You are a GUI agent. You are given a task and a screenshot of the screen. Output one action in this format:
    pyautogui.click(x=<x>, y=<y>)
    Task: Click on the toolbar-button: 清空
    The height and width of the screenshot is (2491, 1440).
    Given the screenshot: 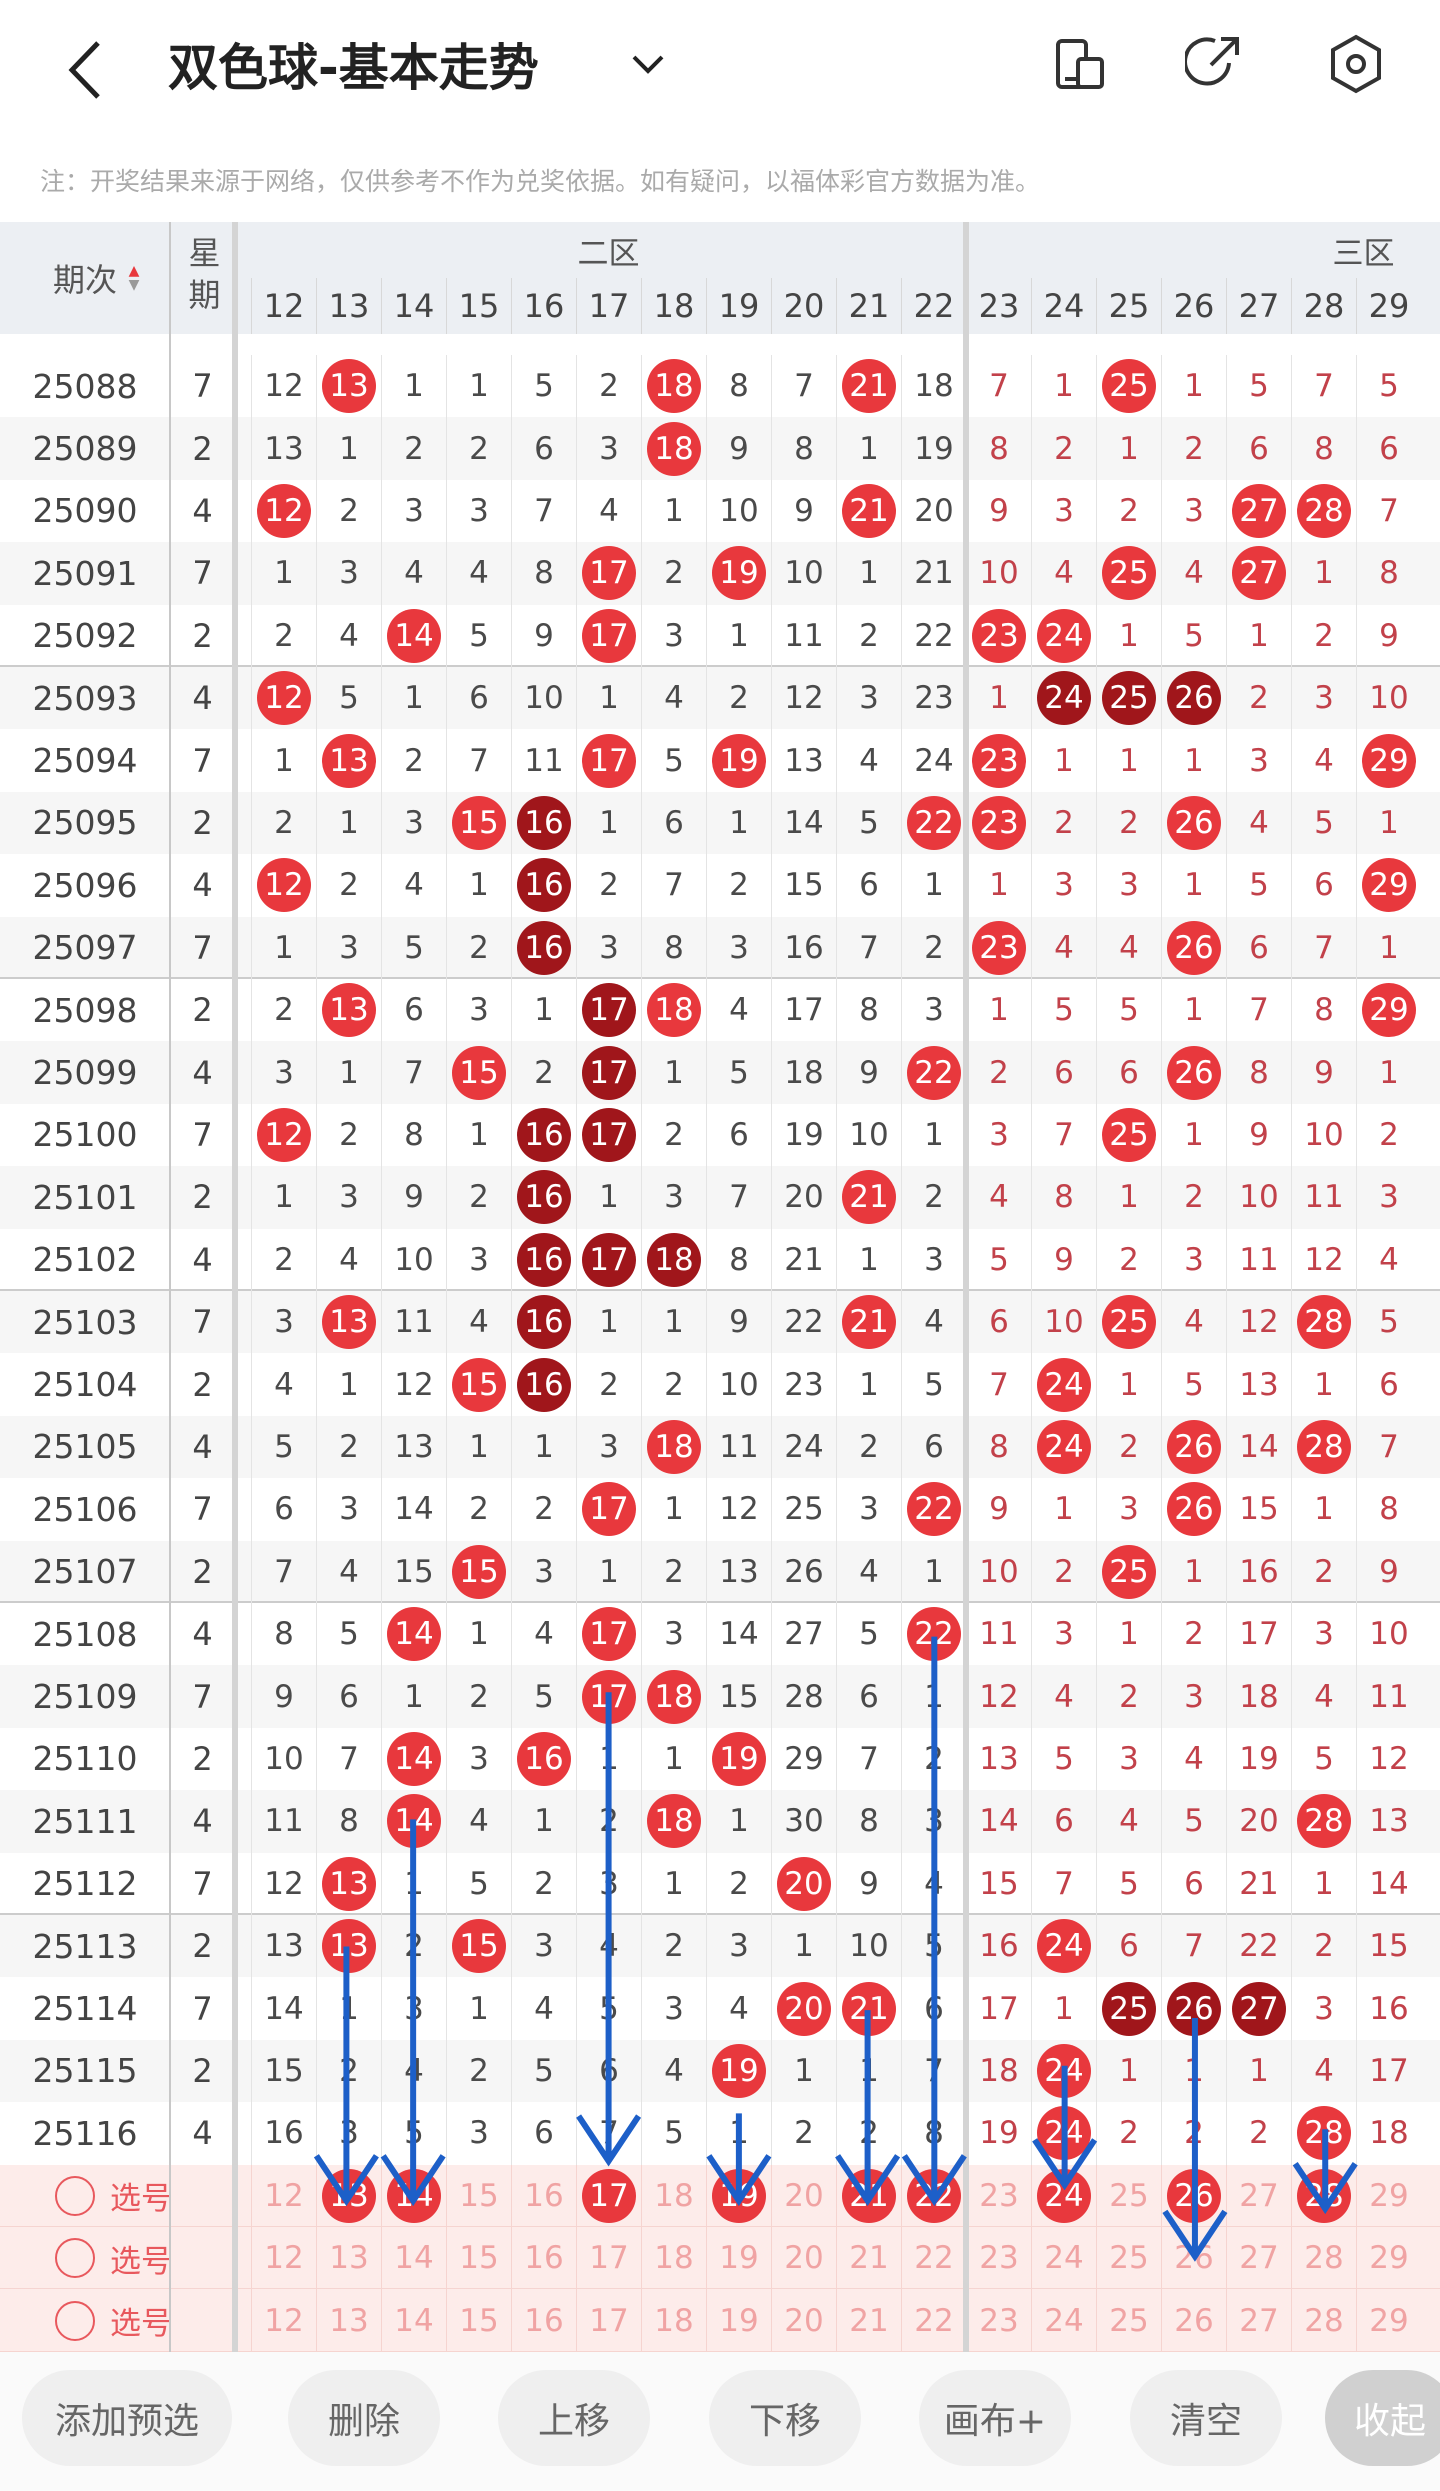 What is the action you would take?
    pyautogui.click(x=1206, y=2418)
    